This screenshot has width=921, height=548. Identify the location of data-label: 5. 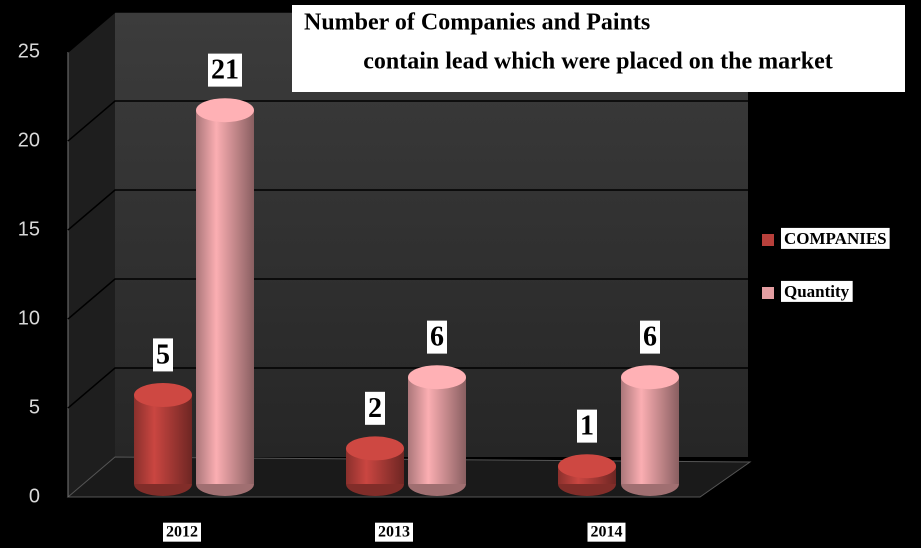
(163, 354).